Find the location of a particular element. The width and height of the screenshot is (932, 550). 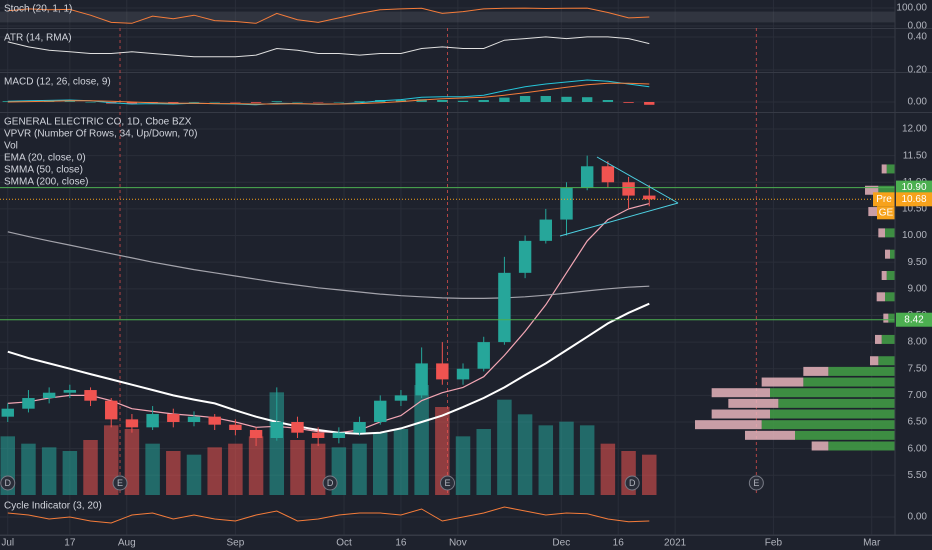

legend-entry: SMMA (200, close) is located at coordinates (46, 182).